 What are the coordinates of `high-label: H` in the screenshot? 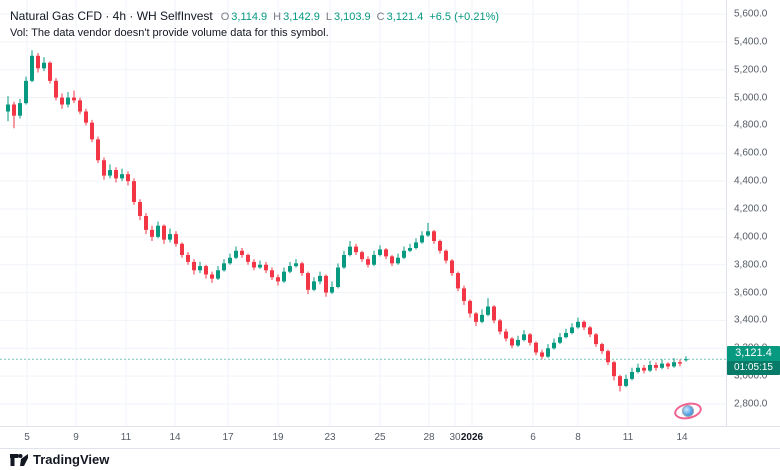 It's located at (277, 17).